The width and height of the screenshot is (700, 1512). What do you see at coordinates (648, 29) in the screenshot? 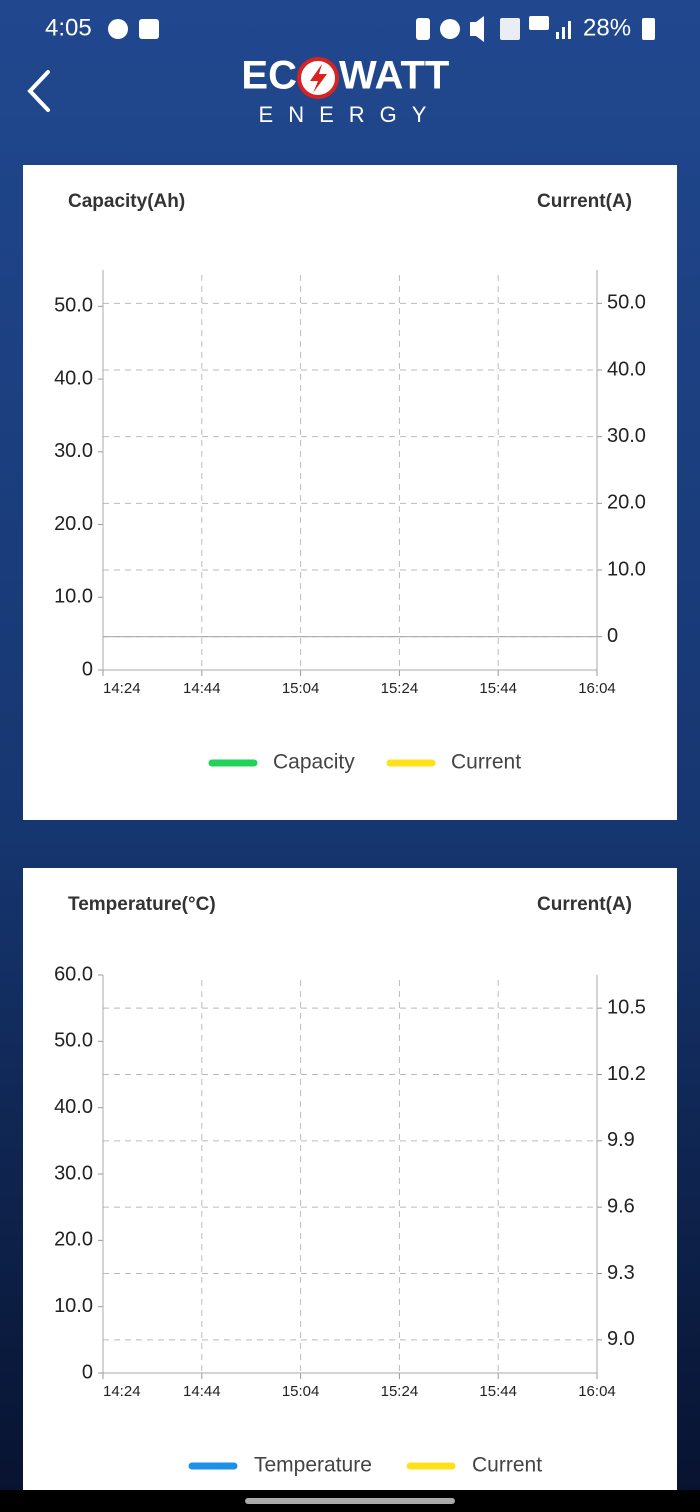
I see `battery-icon` at bounding box center [648, 29].